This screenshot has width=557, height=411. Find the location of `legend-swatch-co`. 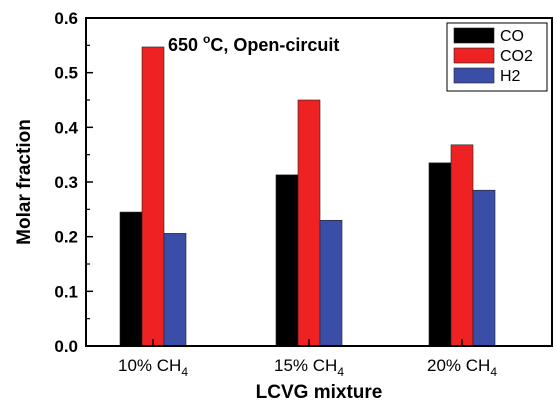

legend-swatch-co is located at coordinates (474, 35).